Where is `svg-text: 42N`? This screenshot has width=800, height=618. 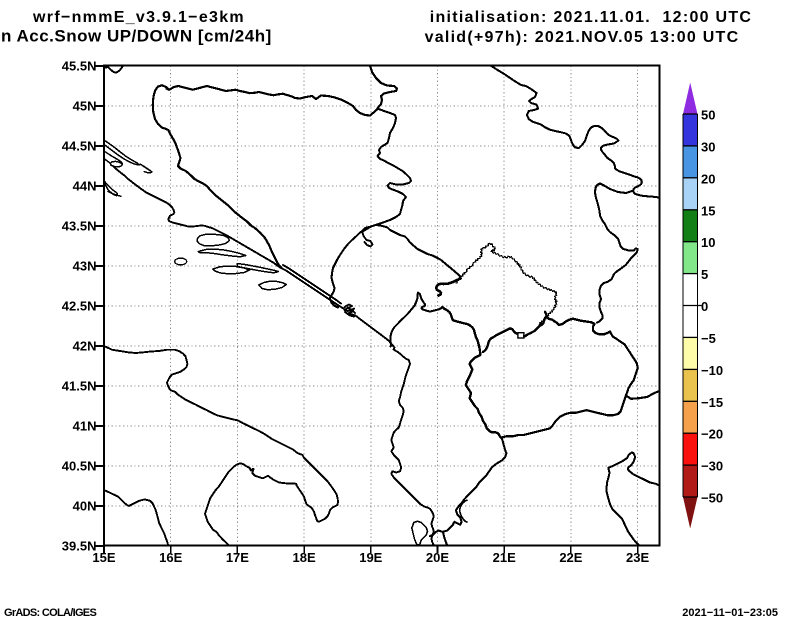 svg-text: 42N is located at coordinates (85, 346).